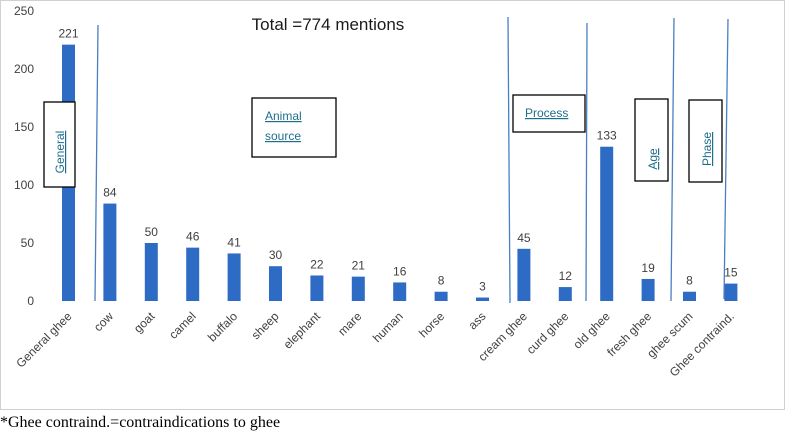 The width and height of the screenshot is (787, 436). I want to click on divider-phase-contraind, so click(726, 159).